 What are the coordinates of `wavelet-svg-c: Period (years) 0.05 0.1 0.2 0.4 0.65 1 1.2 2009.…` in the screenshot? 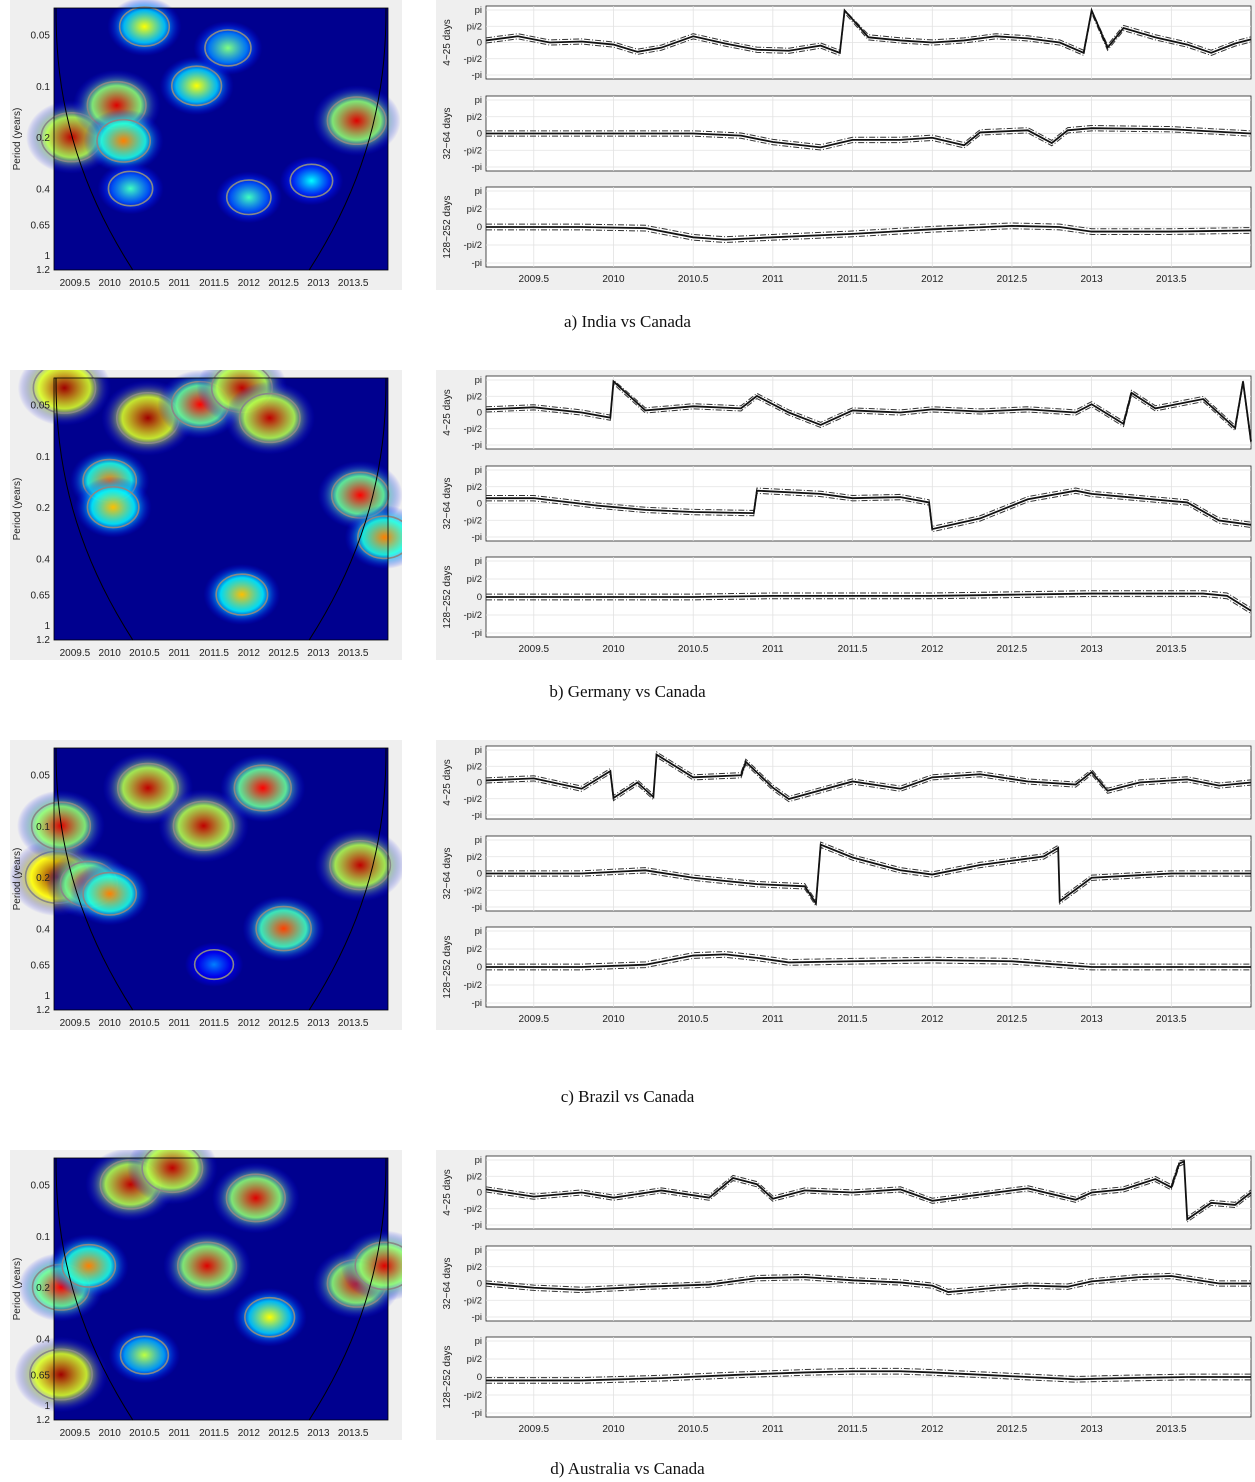 It's located at (207, 888).